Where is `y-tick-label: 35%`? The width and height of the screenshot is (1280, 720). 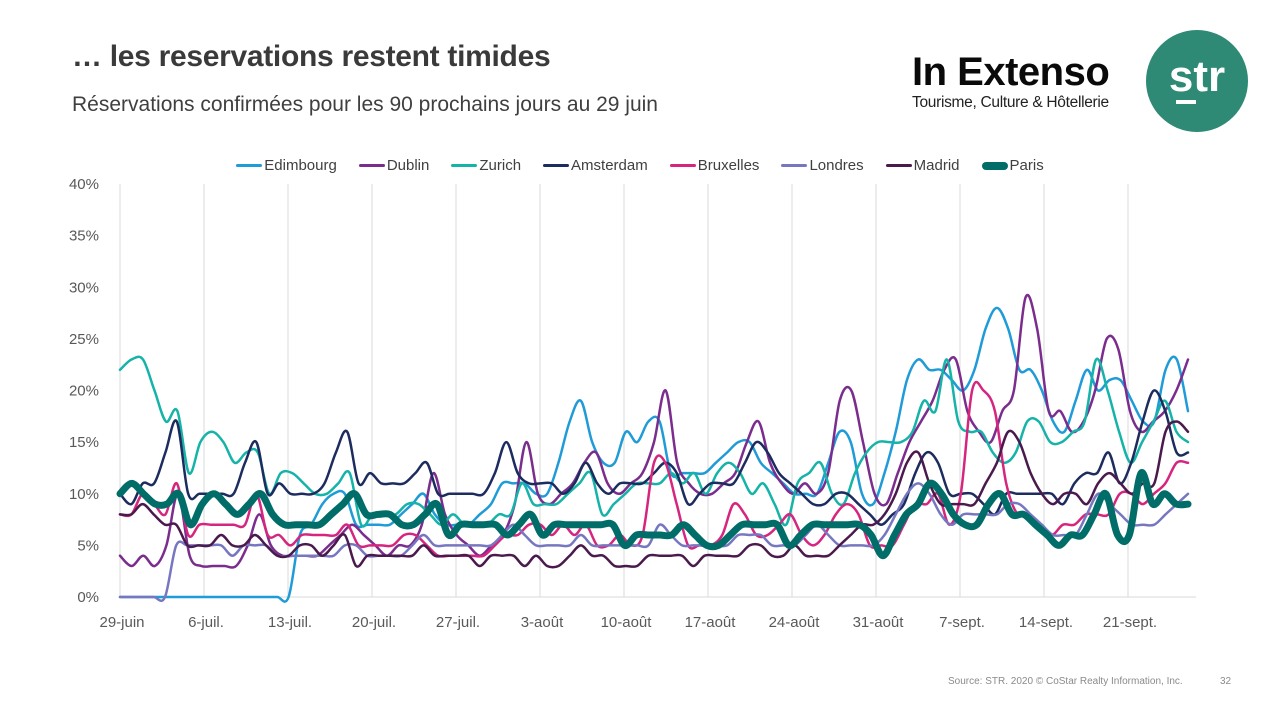
y-tick-label: 35% is located at coordinates (84, 236).